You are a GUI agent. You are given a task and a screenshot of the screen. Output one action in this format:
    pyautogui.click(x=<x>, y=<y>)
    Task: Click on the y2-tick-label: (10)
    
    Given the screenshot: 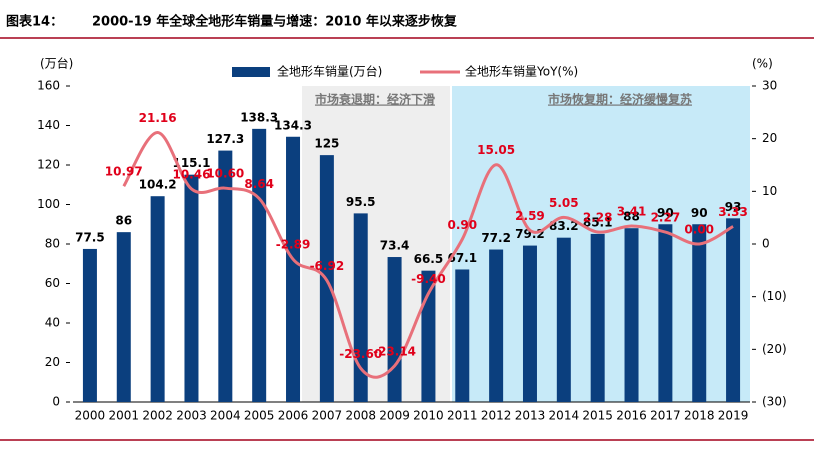 What is the action you would take?
    pyautogui.click(x=774, y=296)
    